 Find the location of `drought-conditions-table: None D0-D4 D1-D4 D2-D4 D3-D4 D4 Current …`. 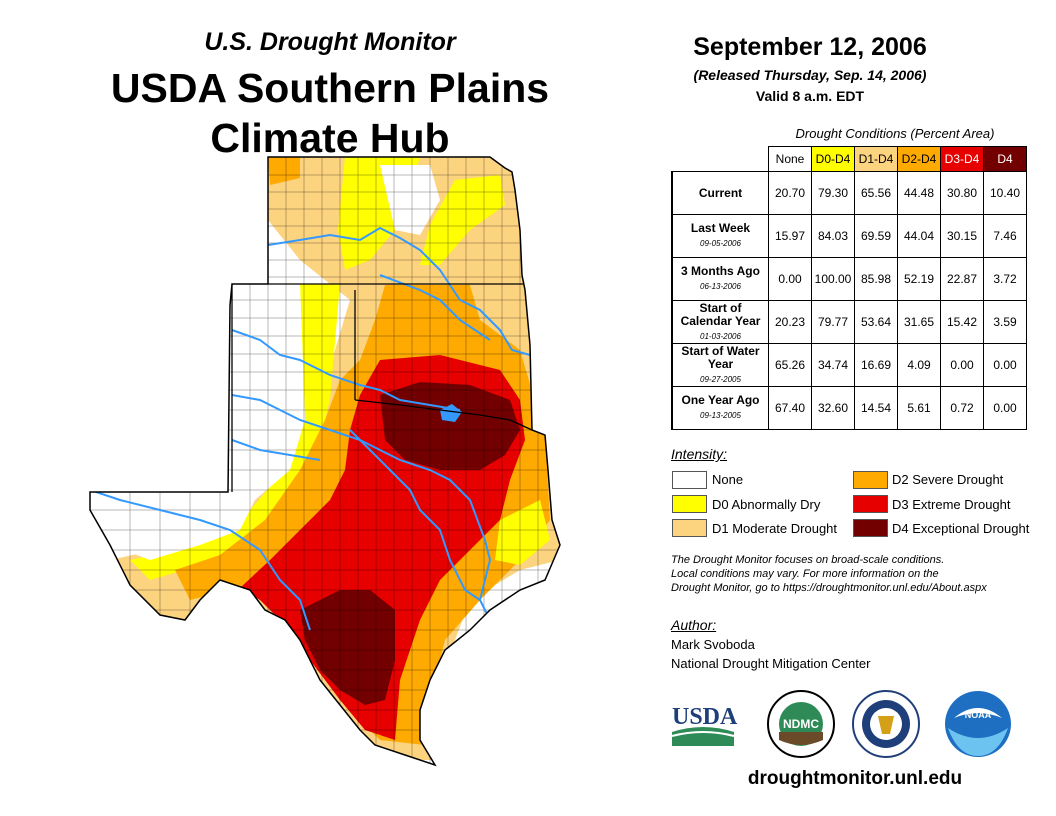

drought-conditions-table: None D0-D4 D1-D4 D2-D4 D3-D4 D4 Current … is located at coordinates (849, 288).